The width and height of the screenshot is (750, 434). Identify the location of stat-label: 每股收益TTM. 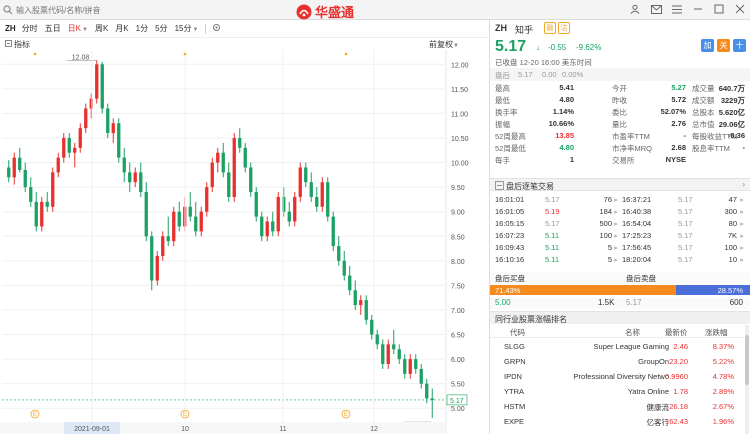
(715, 136).